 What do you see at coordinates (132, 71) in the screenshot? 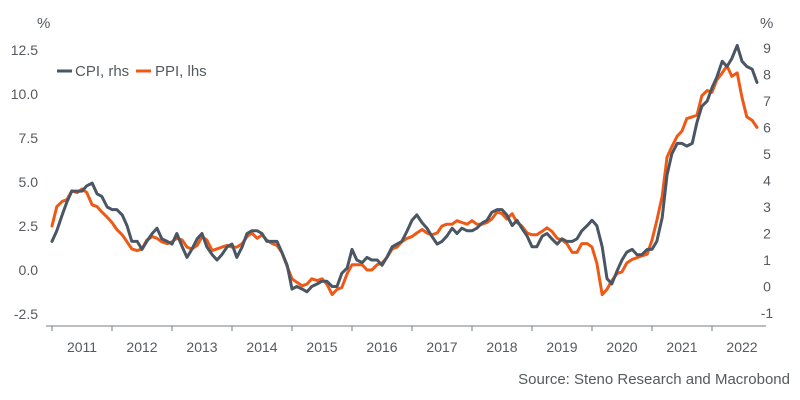
I see `legend: CPI, rhs PPI, lhs` at bounding box center [132, 71].